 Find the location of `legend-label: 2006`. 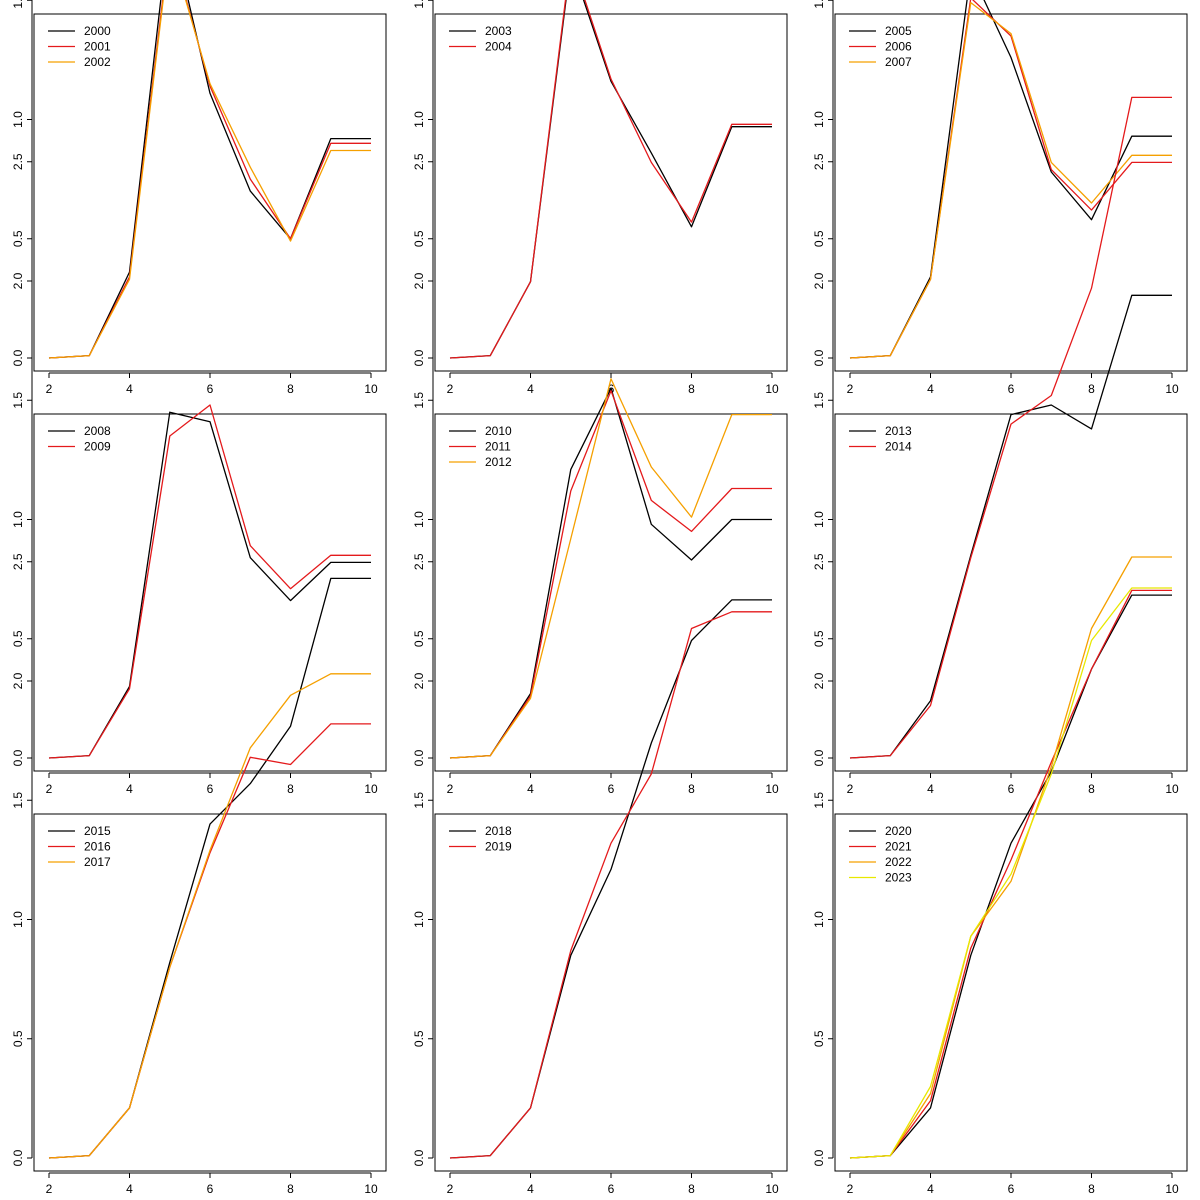

legend-label: 2006 is located at coordinates (898, 47).